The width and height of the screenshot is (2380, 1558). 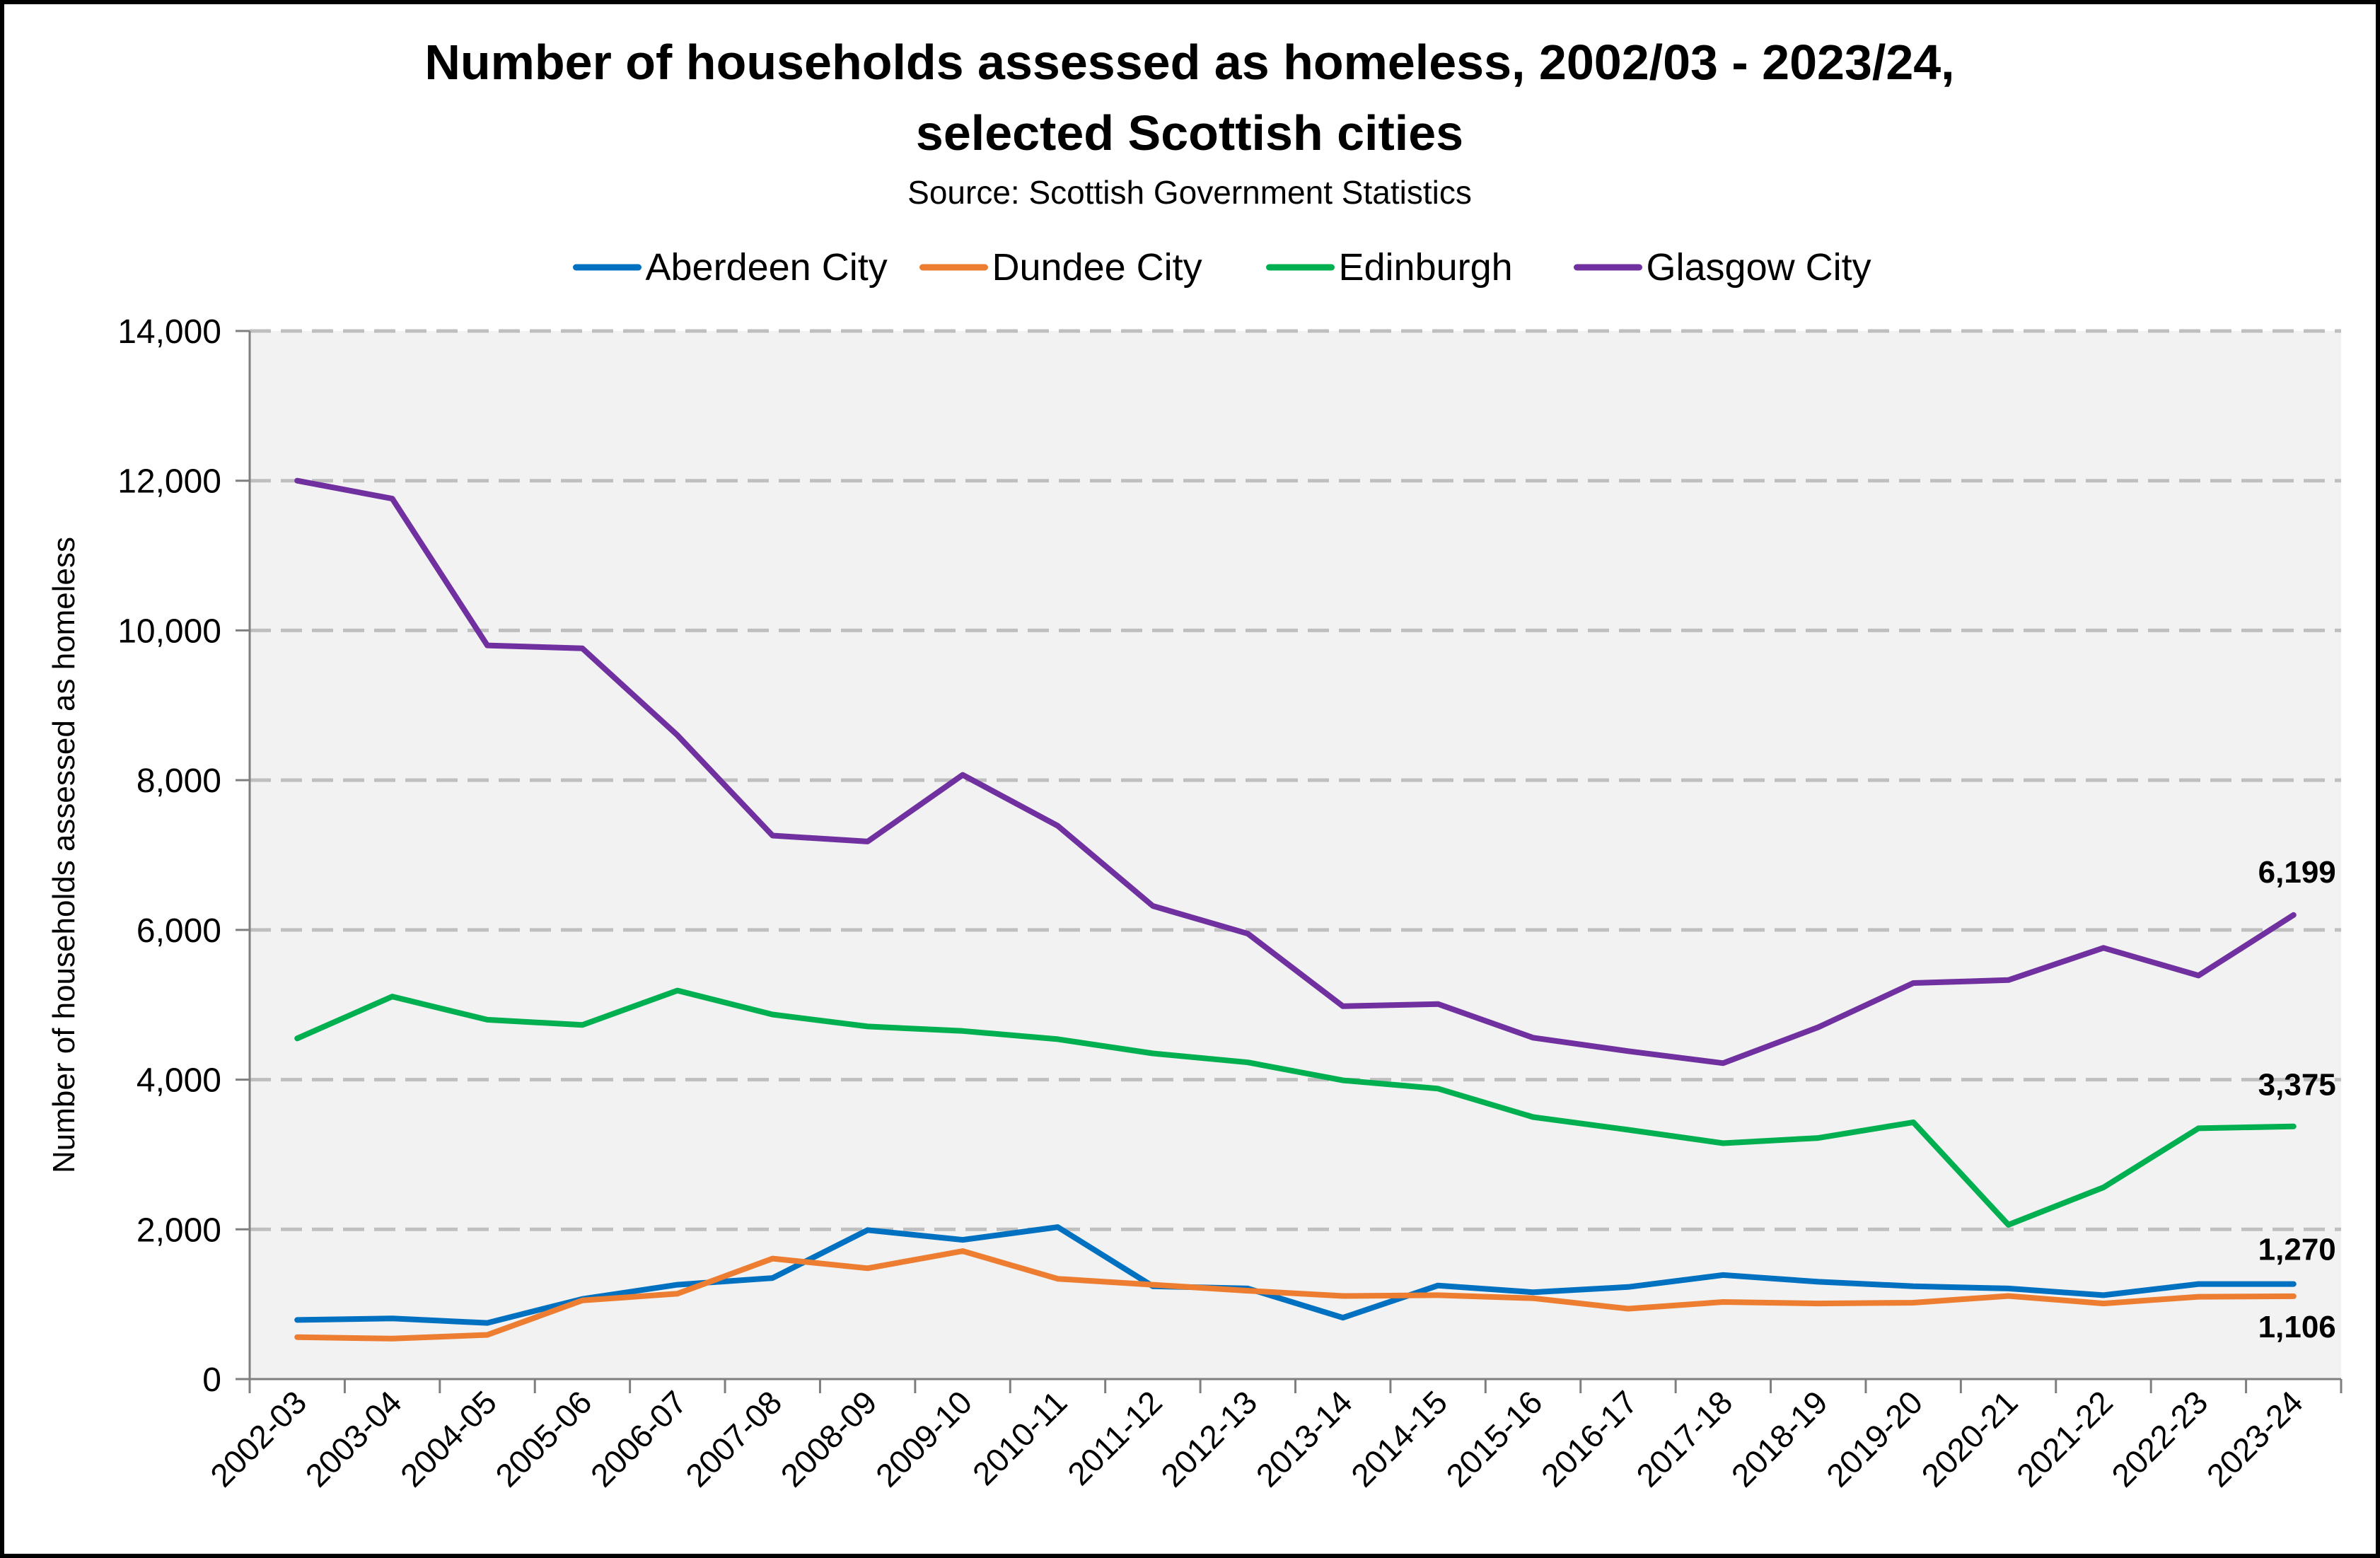 What do you see at coordinates (1969, 1438) in the screenshot?
I see `x-tick-label: 2020-21` at bounding box center [1969, 1438].